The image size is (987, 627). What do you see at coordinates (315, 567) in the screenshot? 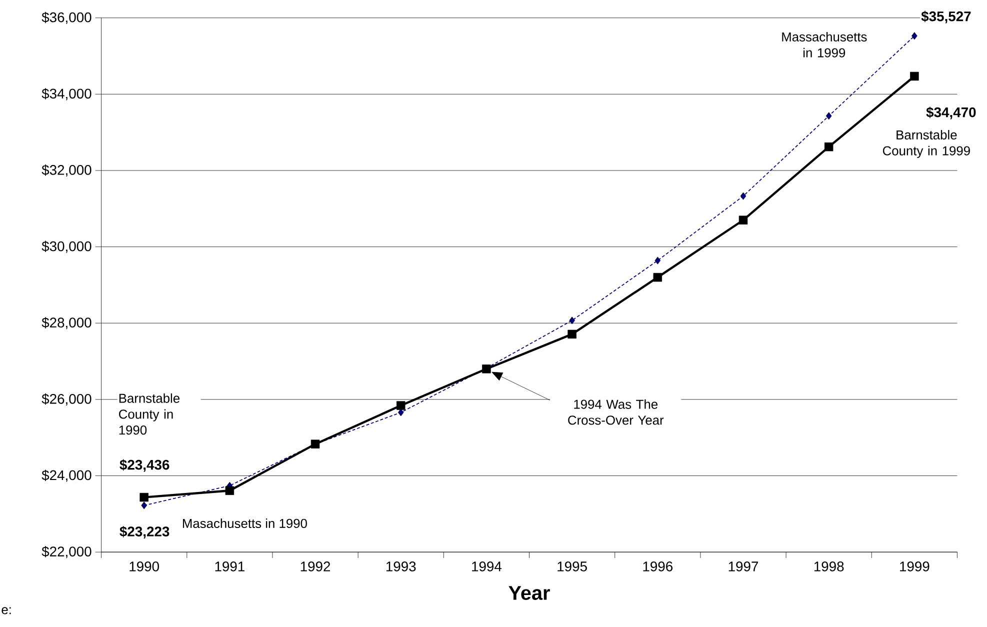
I see `x-tick-label: 1992` at bounding box center [315, 567].